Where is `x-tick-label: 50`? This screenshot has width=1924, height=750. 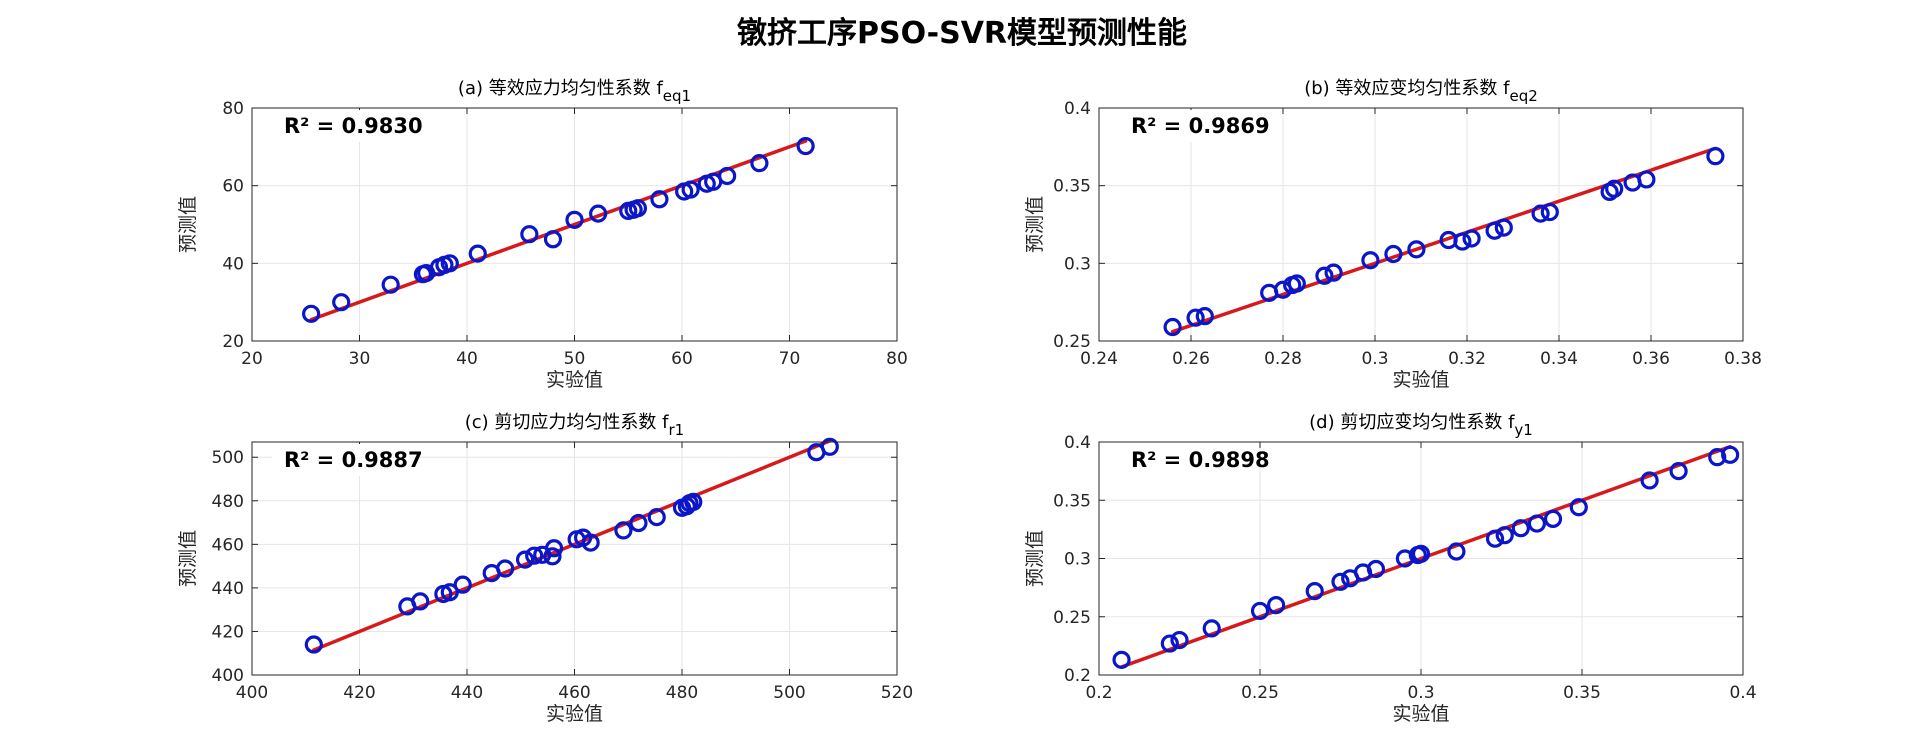 x-tick-label: 50 is located at coordinates (575, 359).